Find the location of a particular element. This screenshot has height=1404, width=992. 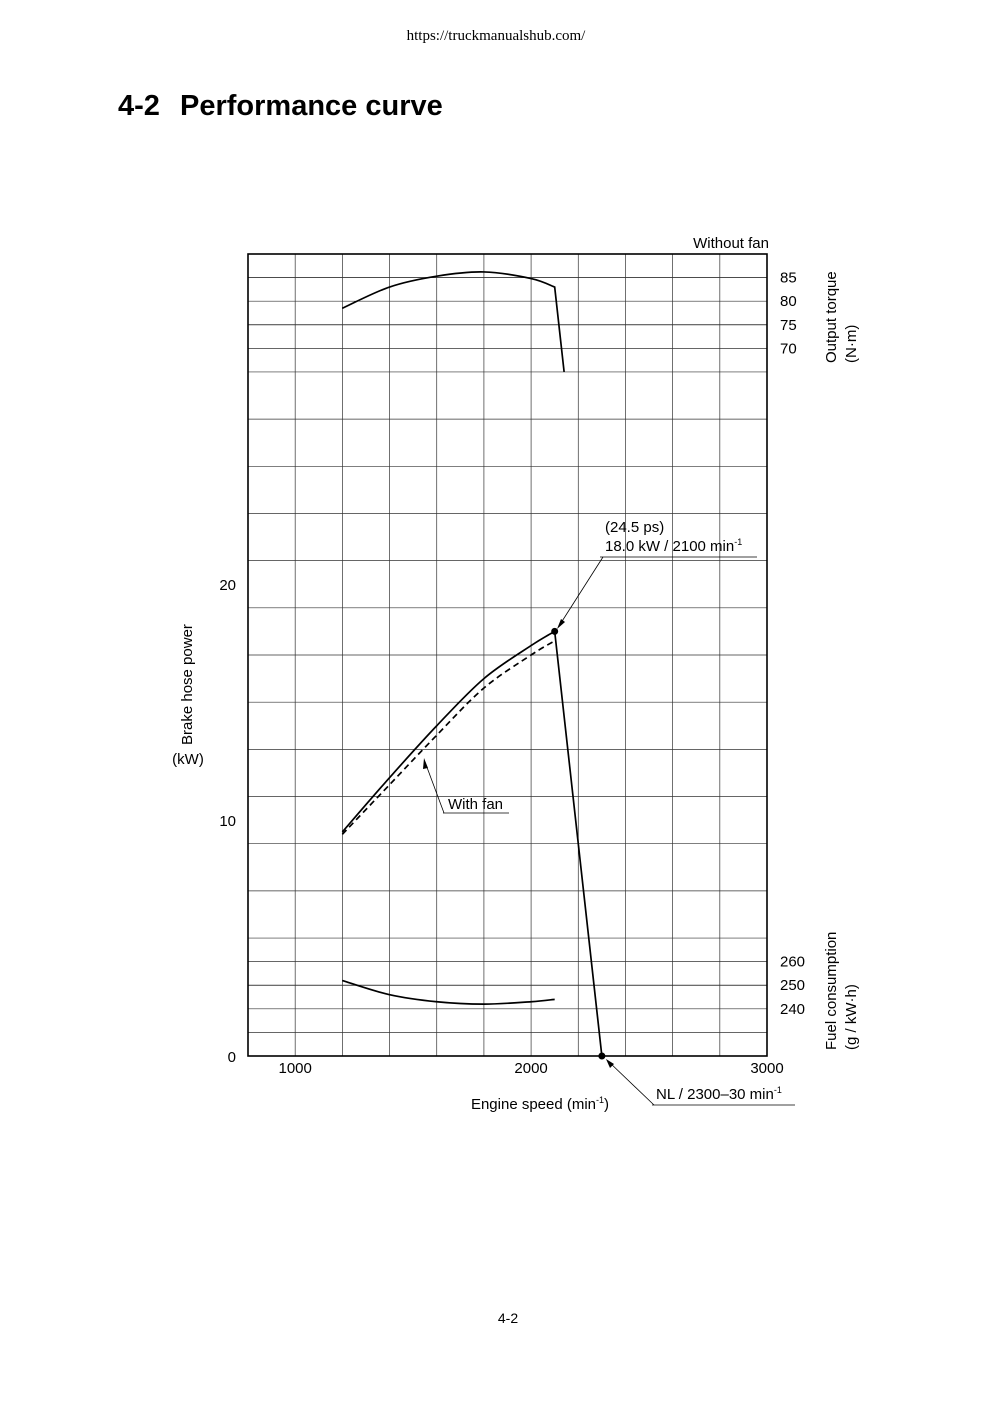

section-number: 4-2 is located at coordinates (139, 106).